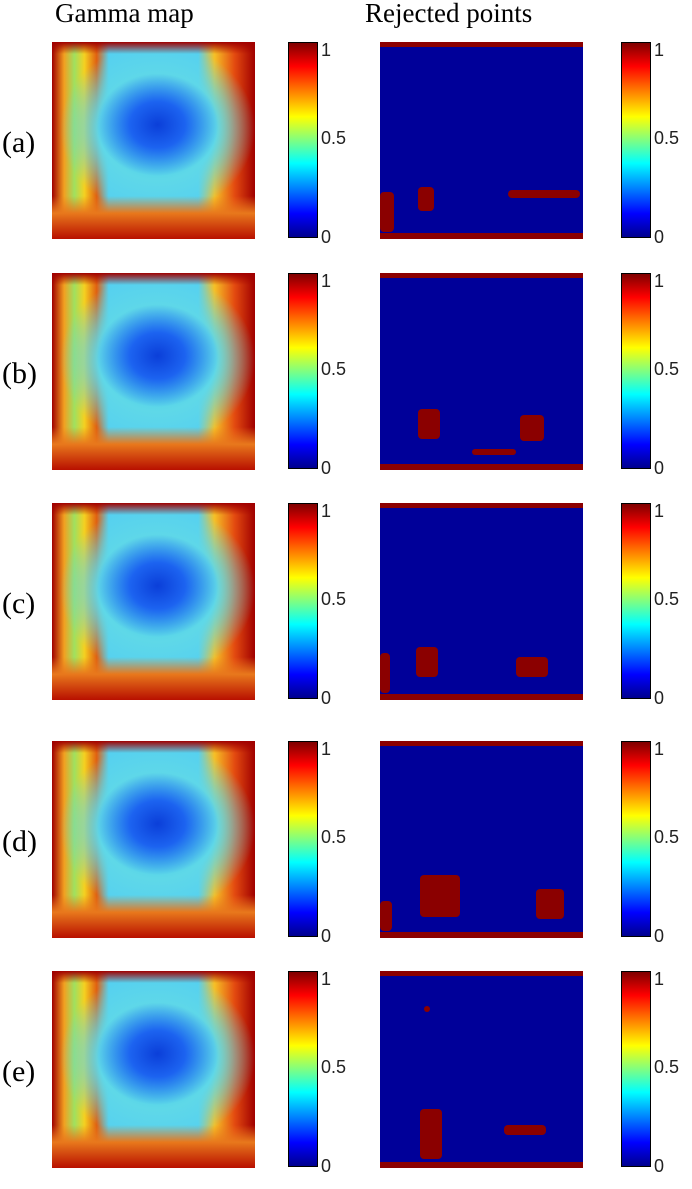 The width and height of the screenshot is (692, 1189). What do you see at coordinates (19, 841) in the screenshot?
I see `row-label: (d)` at bounding box center [19, 841].